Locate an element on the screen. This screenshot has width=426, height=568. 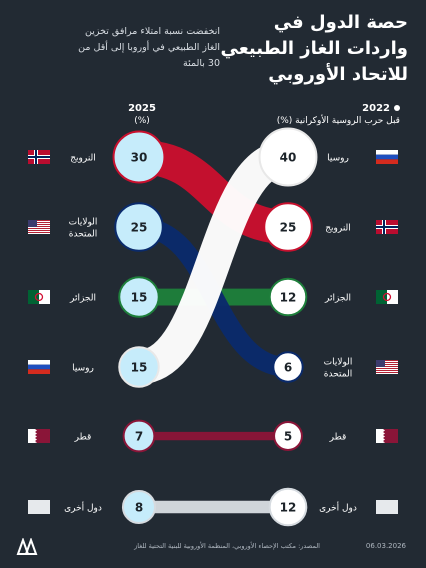
footer-date: 06.03.2026 is located at coordinates (385, 546).